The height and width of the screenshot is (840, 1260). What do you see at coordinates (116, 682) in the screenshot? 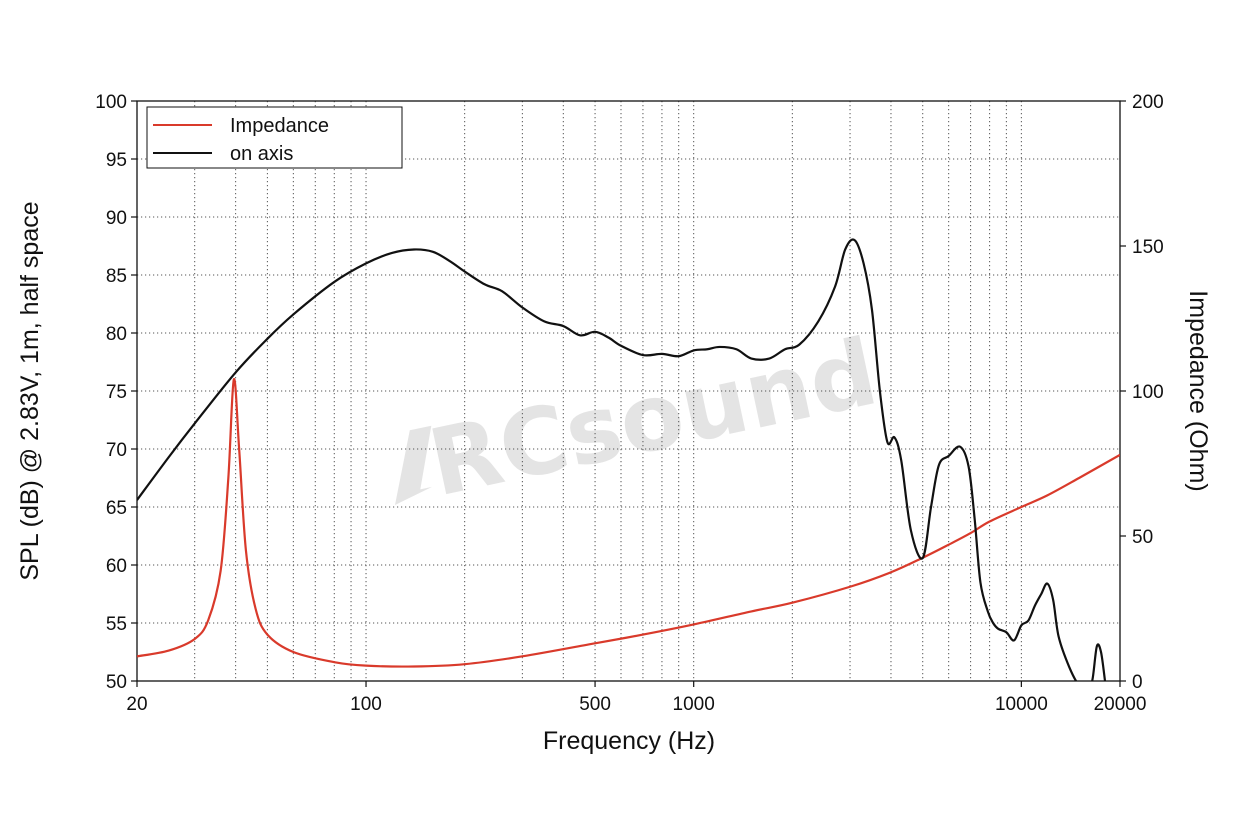
I see `y-tick-label: 50` at bounding box center [116, 682].